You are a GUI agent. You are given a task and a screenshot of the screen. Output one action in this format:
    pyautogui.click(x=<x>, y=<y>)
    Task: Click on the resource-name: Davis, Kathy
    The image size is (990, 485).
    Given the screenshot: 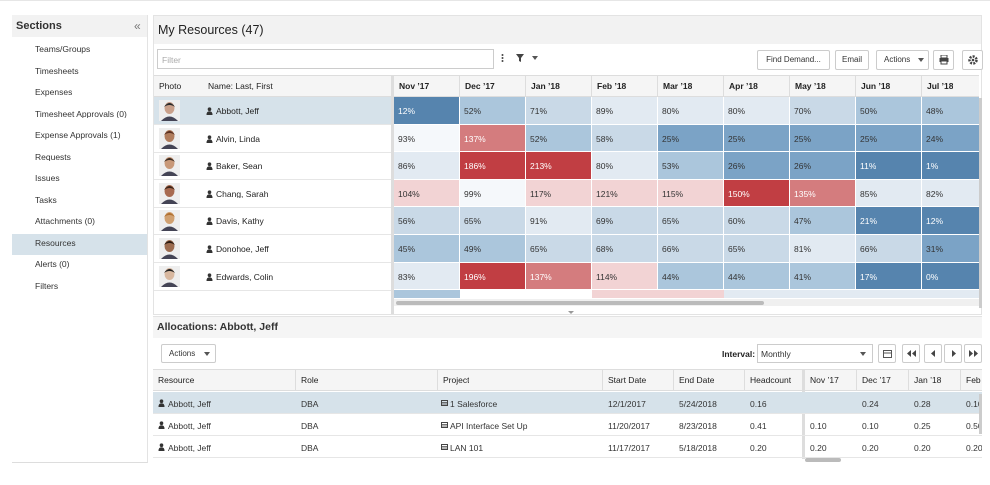 What is the action you would take?
    pyautogui.click(x=240, y=221)
    